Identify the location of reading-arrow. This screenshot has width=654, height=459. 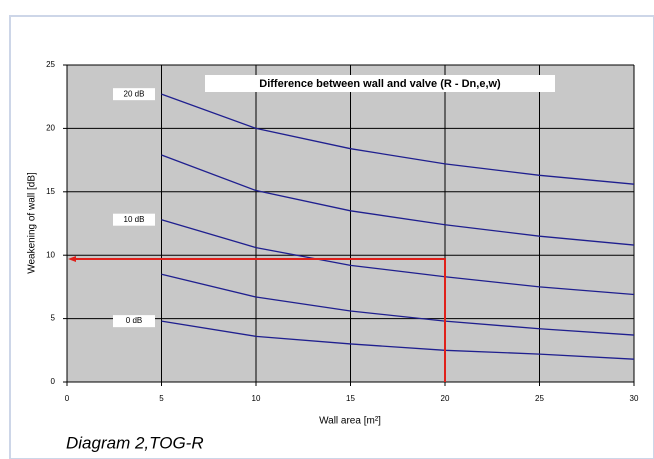
(72, 259).